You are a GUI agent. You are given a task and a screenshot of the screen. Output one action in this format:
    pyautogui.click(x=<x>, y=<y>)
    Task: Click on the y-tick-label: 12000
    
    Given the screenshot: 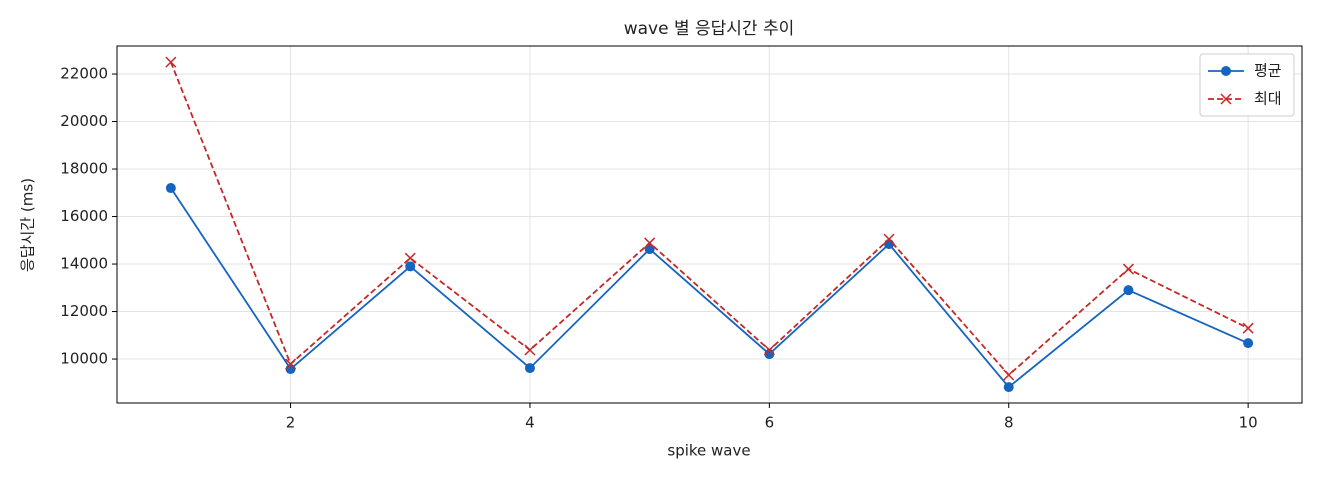 What is the action you would take?
    pyautogui.click(x=84, y=311)
    